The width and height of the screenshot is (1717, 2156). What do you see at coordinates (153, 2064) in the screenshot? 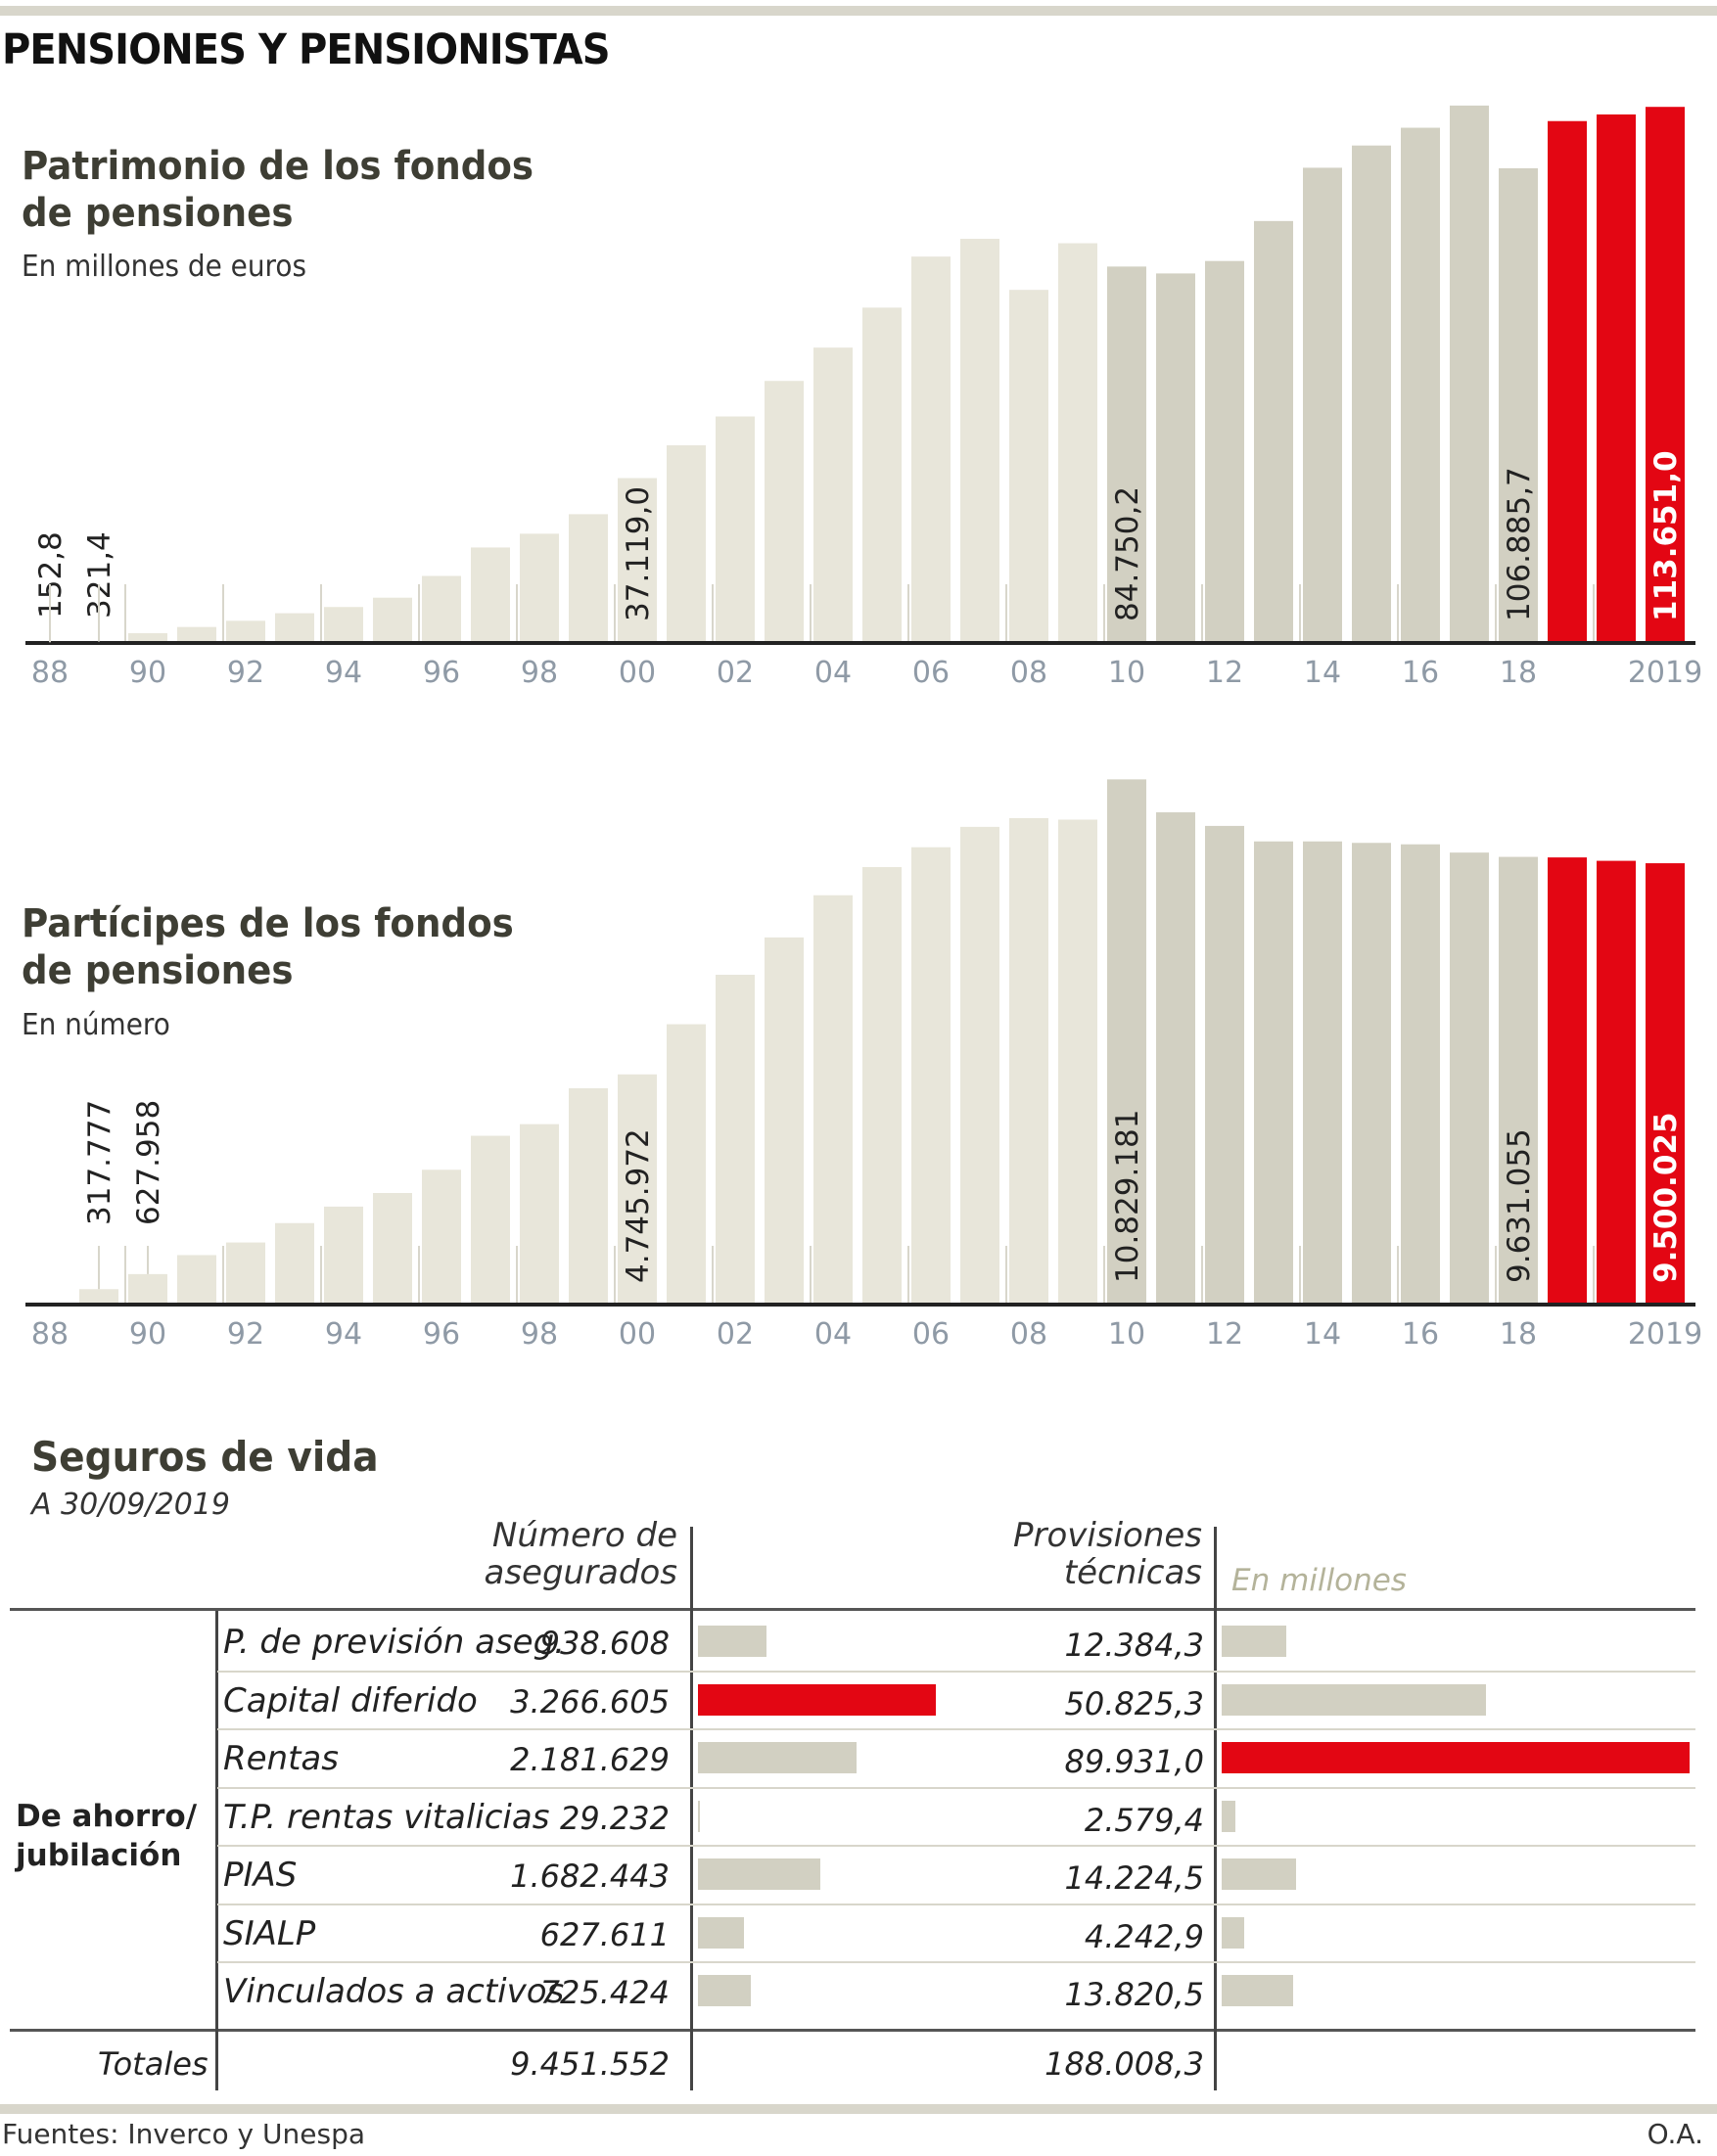
I see `totals-label: Totales` at bounding box center [153, 2064].